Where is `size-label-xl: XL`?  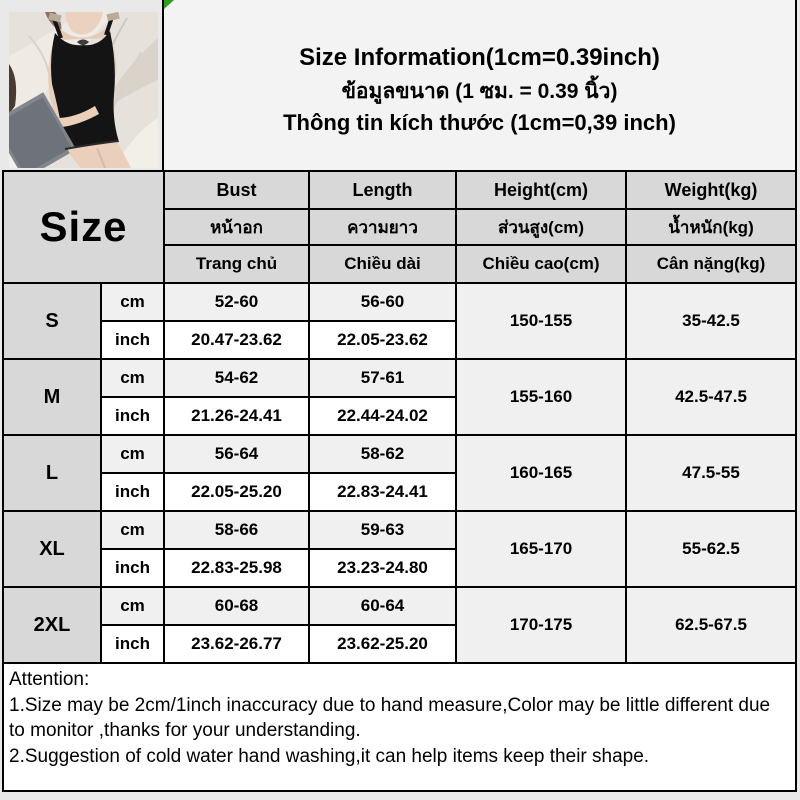
size-label-xl: XL is located at coordinates (52, 549).